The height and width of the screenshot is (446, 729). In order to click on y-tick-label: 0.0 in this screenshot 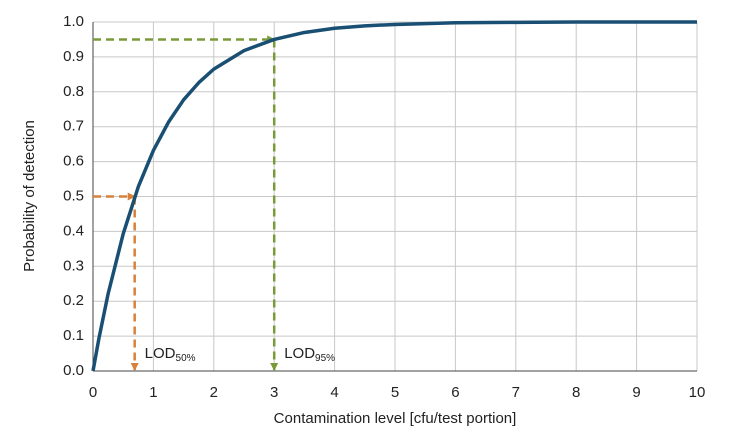, I will do `click(73, 370)`.